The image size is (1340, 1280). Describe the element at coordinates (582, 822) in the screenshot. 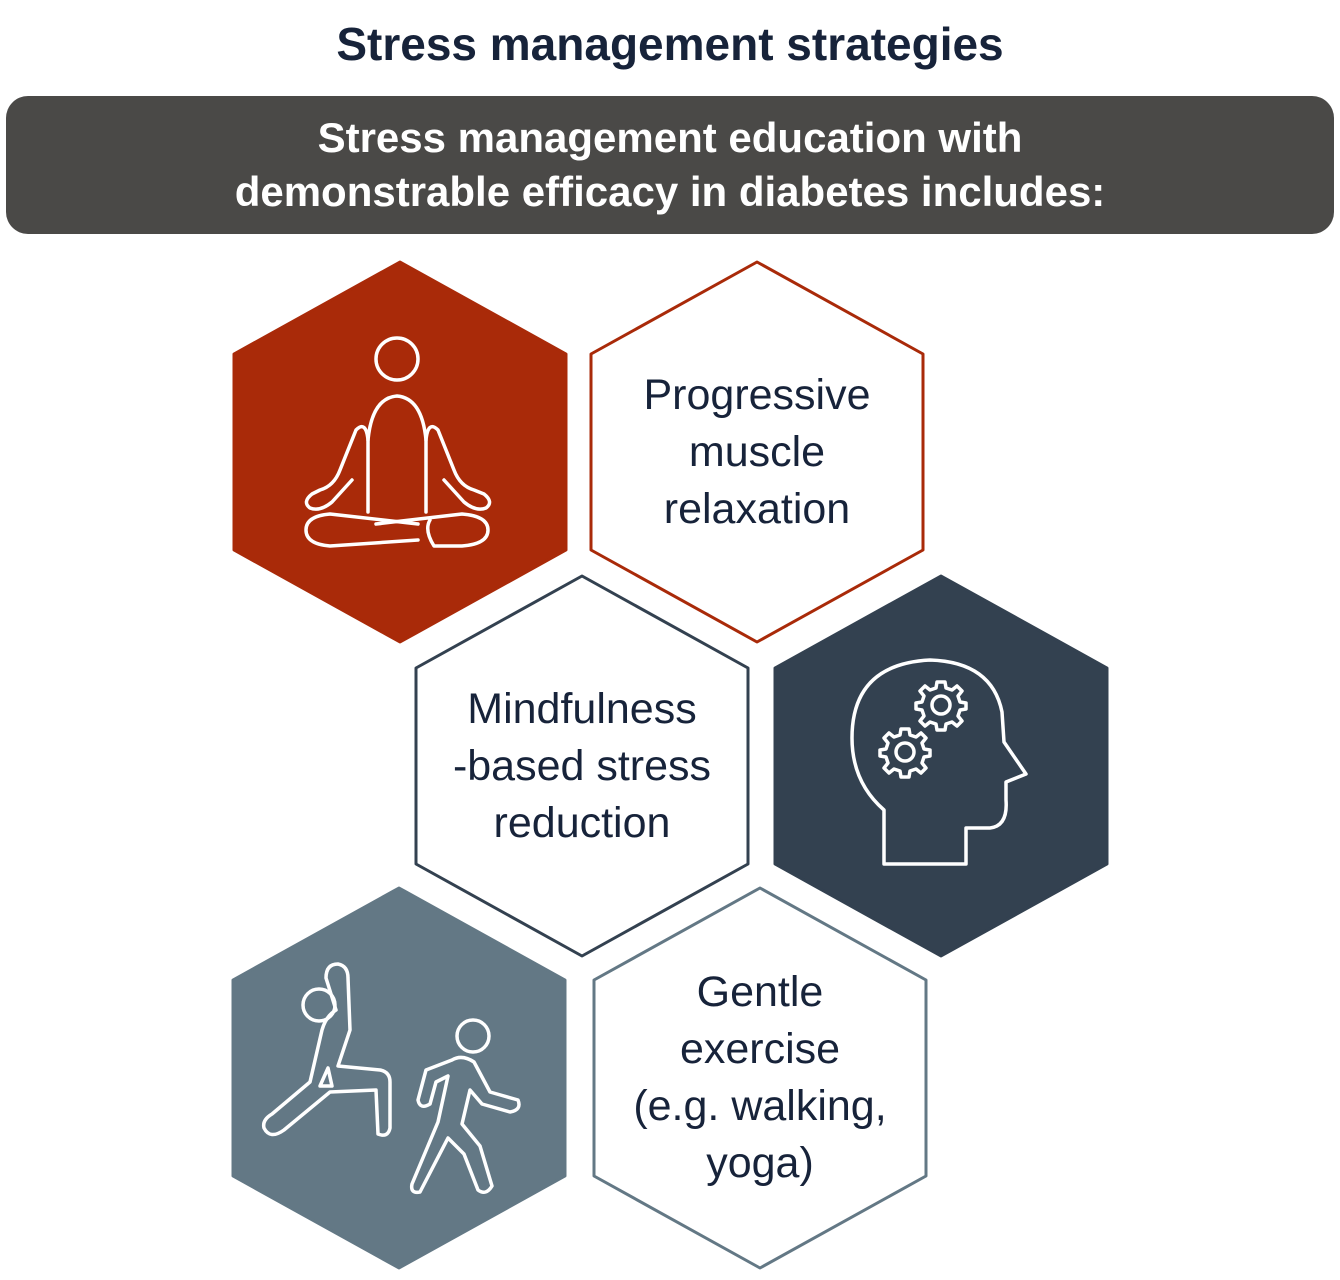

I see `label-line: reduction` at that location.